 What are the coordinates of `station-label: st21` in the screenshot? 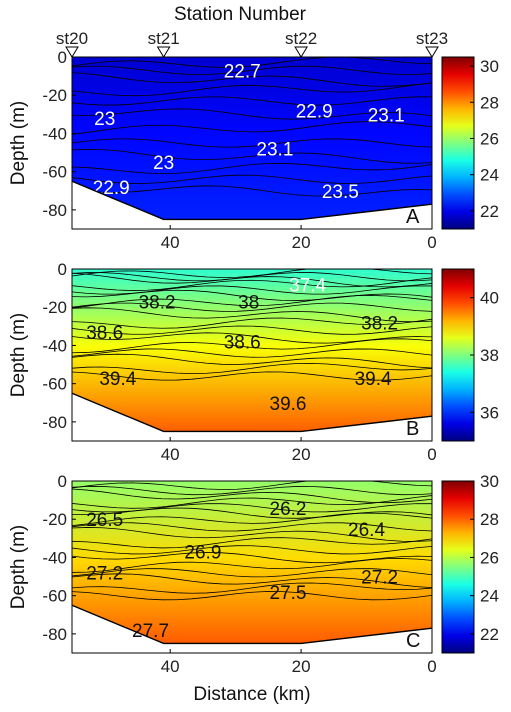 It's located at (164, 38).